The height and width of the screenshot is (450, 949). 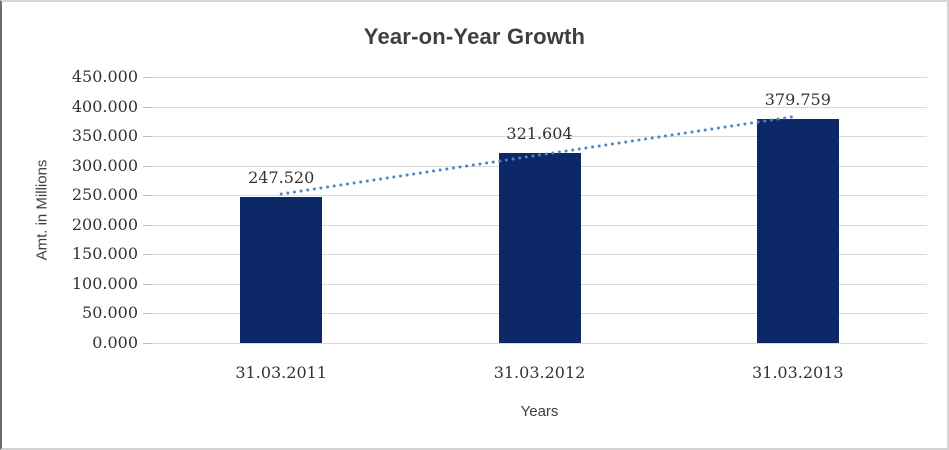 I want to click on y-tick-label: 300.000, so click(x=104, y=165).